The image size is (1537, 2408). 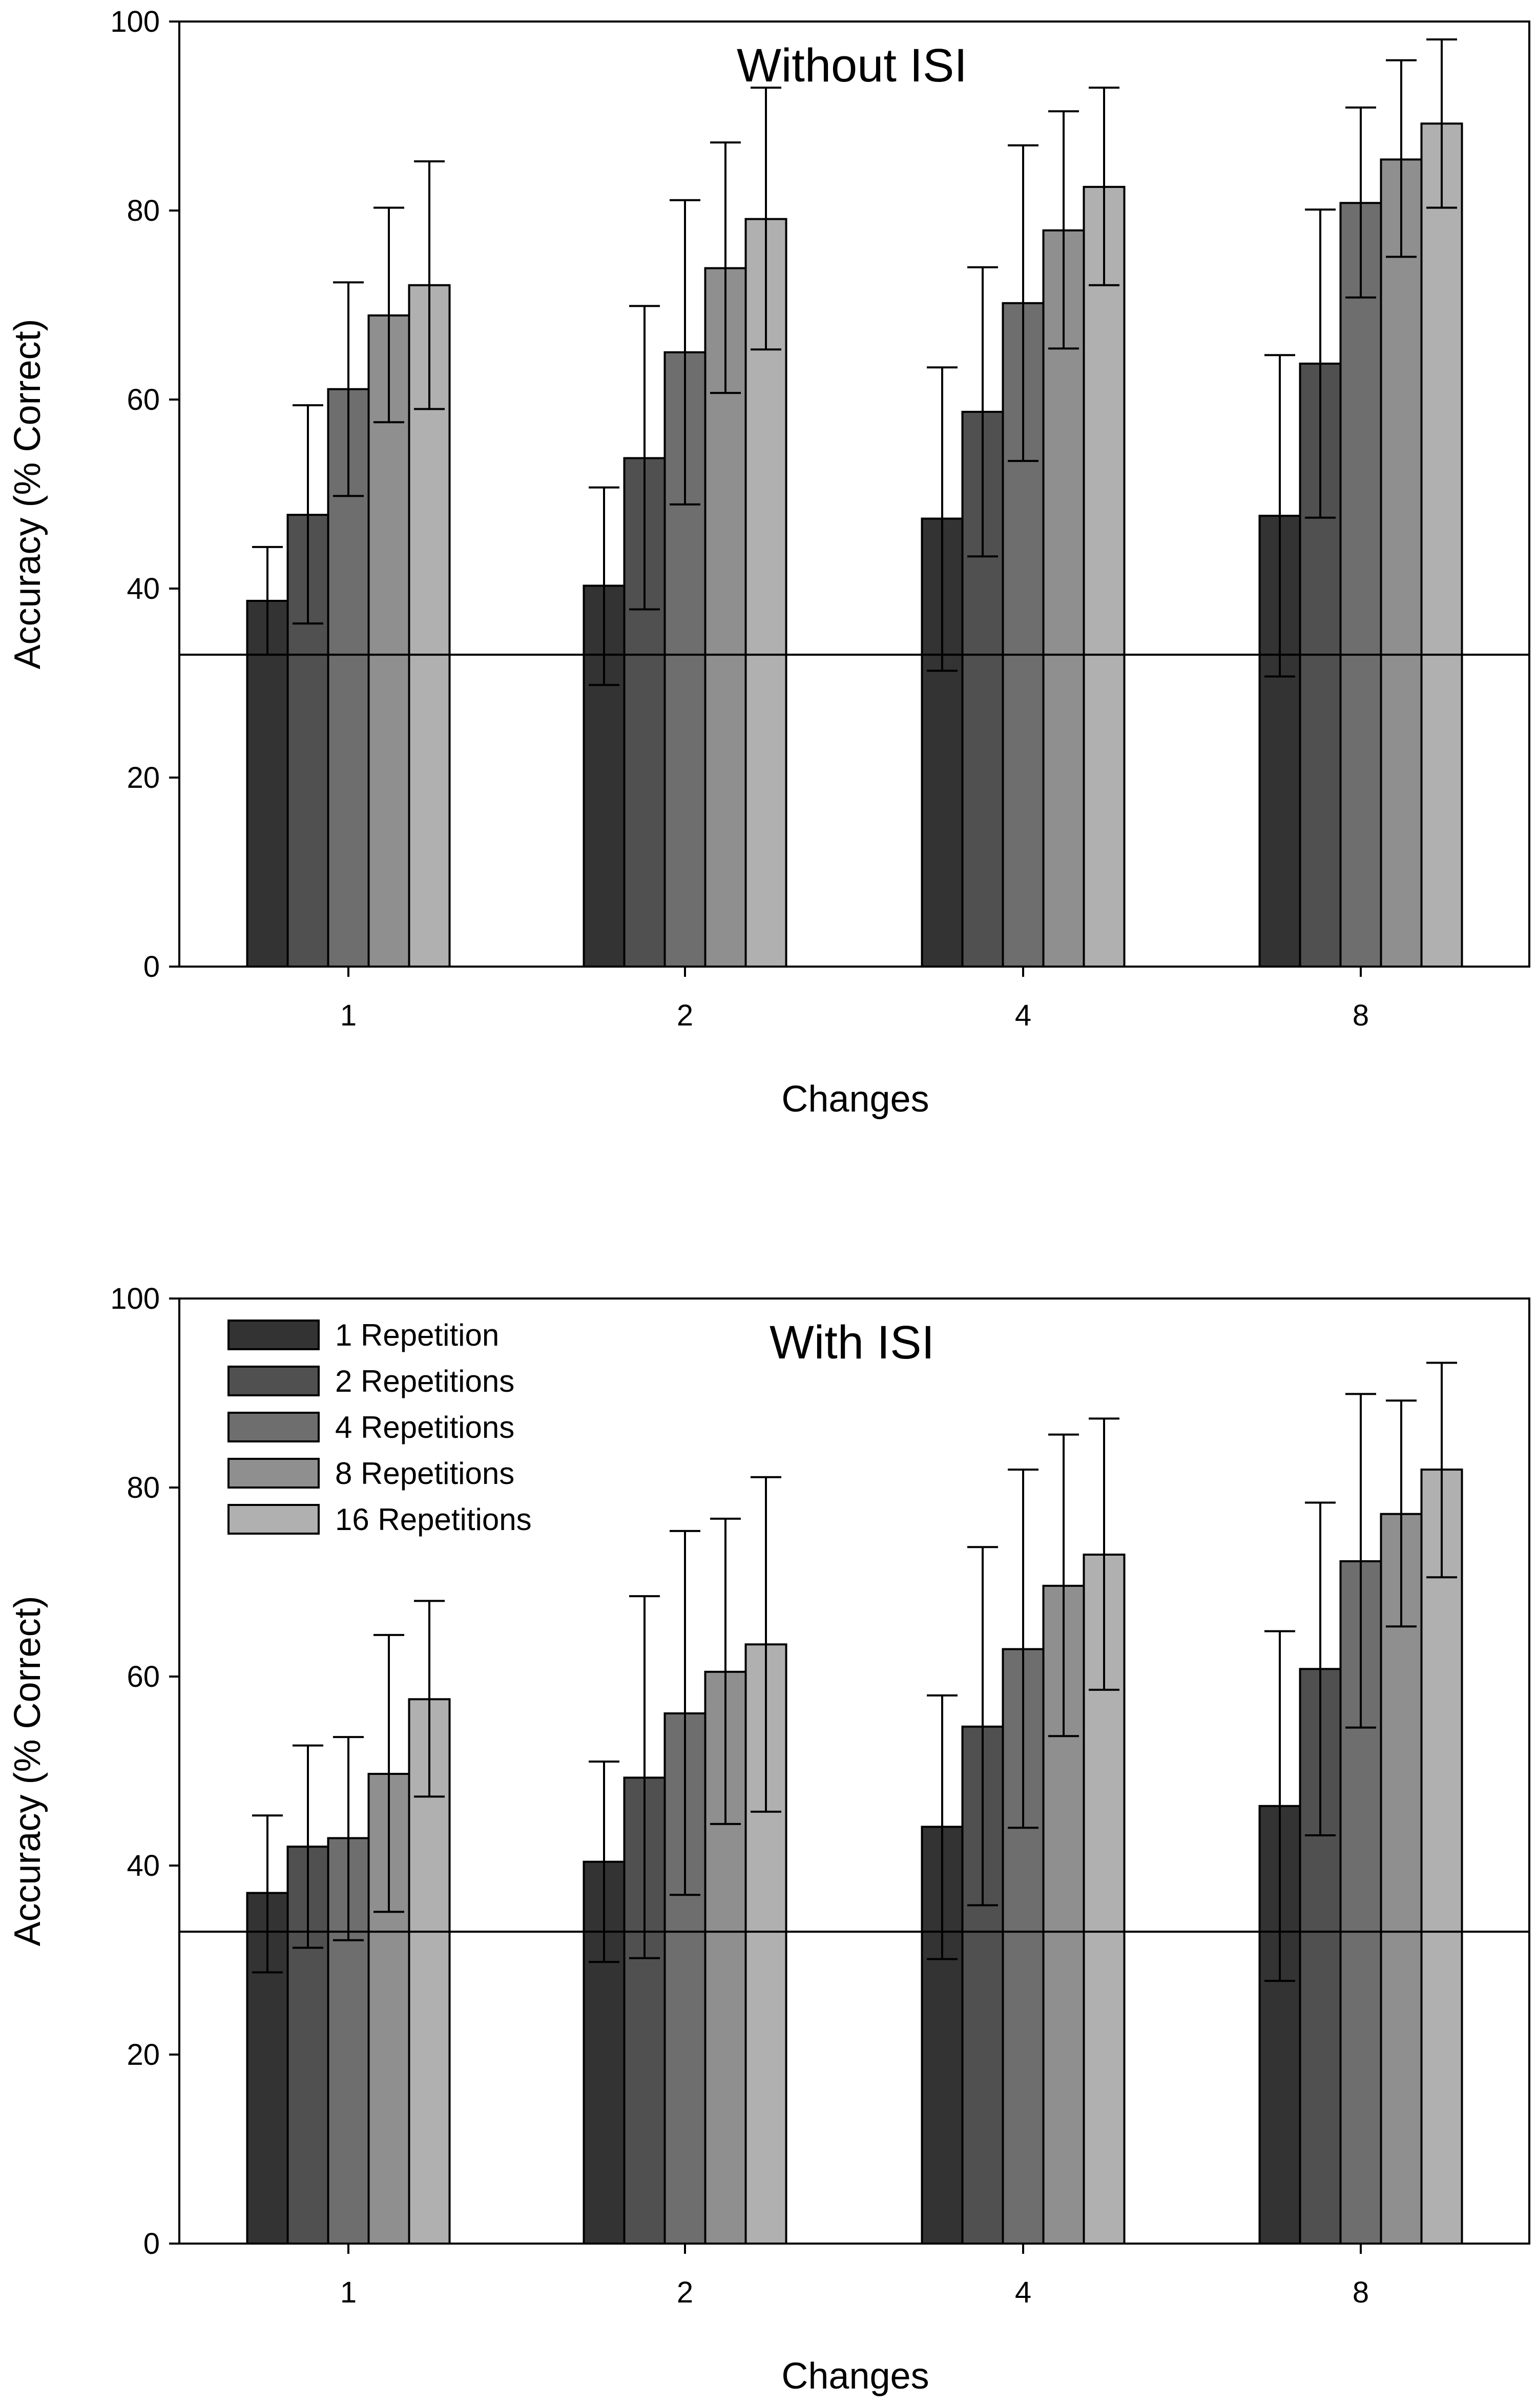 What do you see at coordinates (424, 1381) in the screenshot?
I see `legend-label-2: 2 Repetitions` at bounding box center [424, 1381].